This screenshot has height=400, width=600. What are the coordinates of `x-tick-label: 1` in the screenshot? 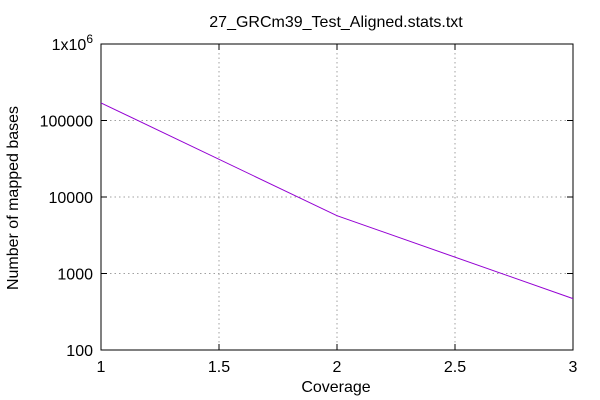 It's located at (101, 367).